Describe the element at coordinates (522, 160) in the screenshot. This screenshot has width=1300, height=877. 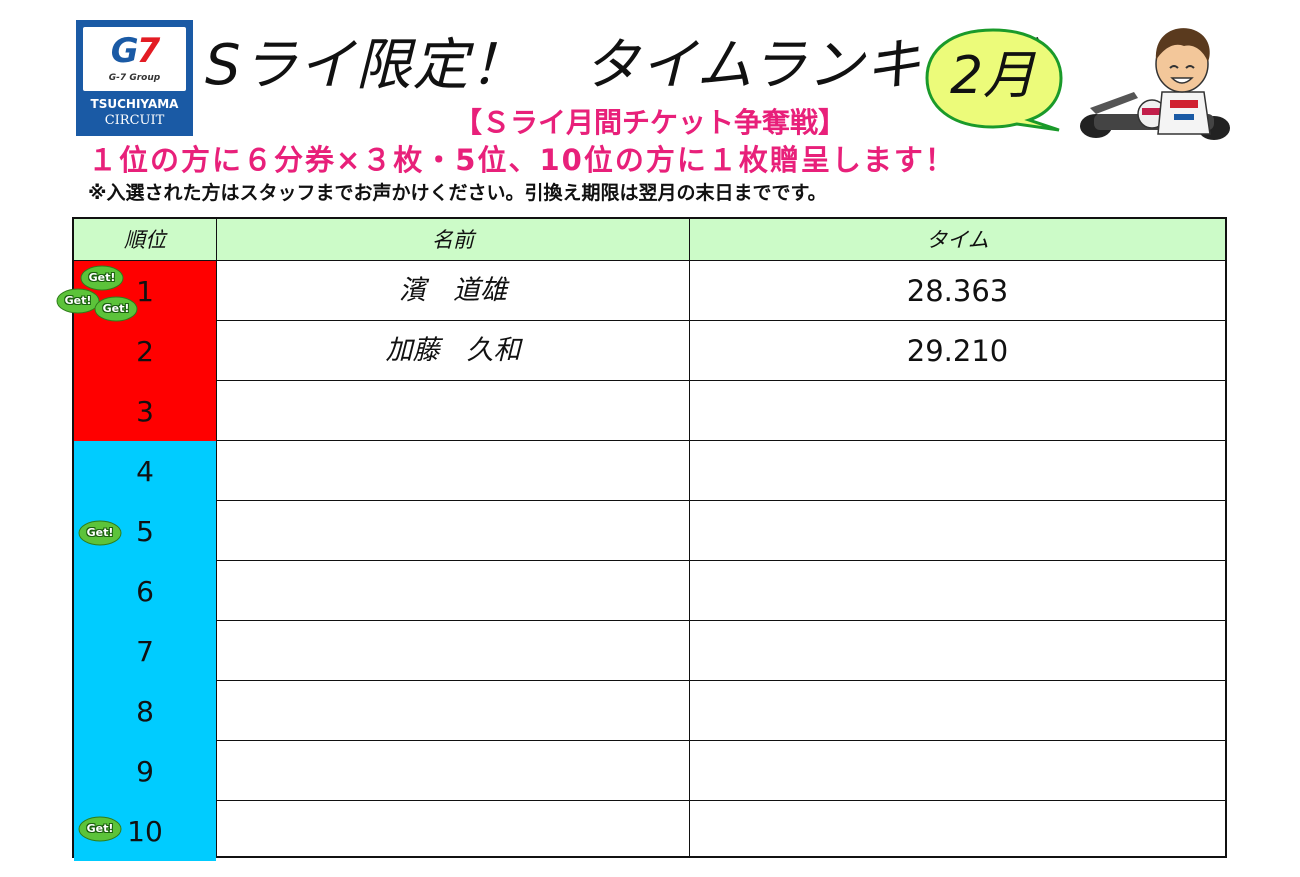
I see `prize-description: １位の方に６分券×３枚・5位、10位の方に１枚贈呈します！` at that location.